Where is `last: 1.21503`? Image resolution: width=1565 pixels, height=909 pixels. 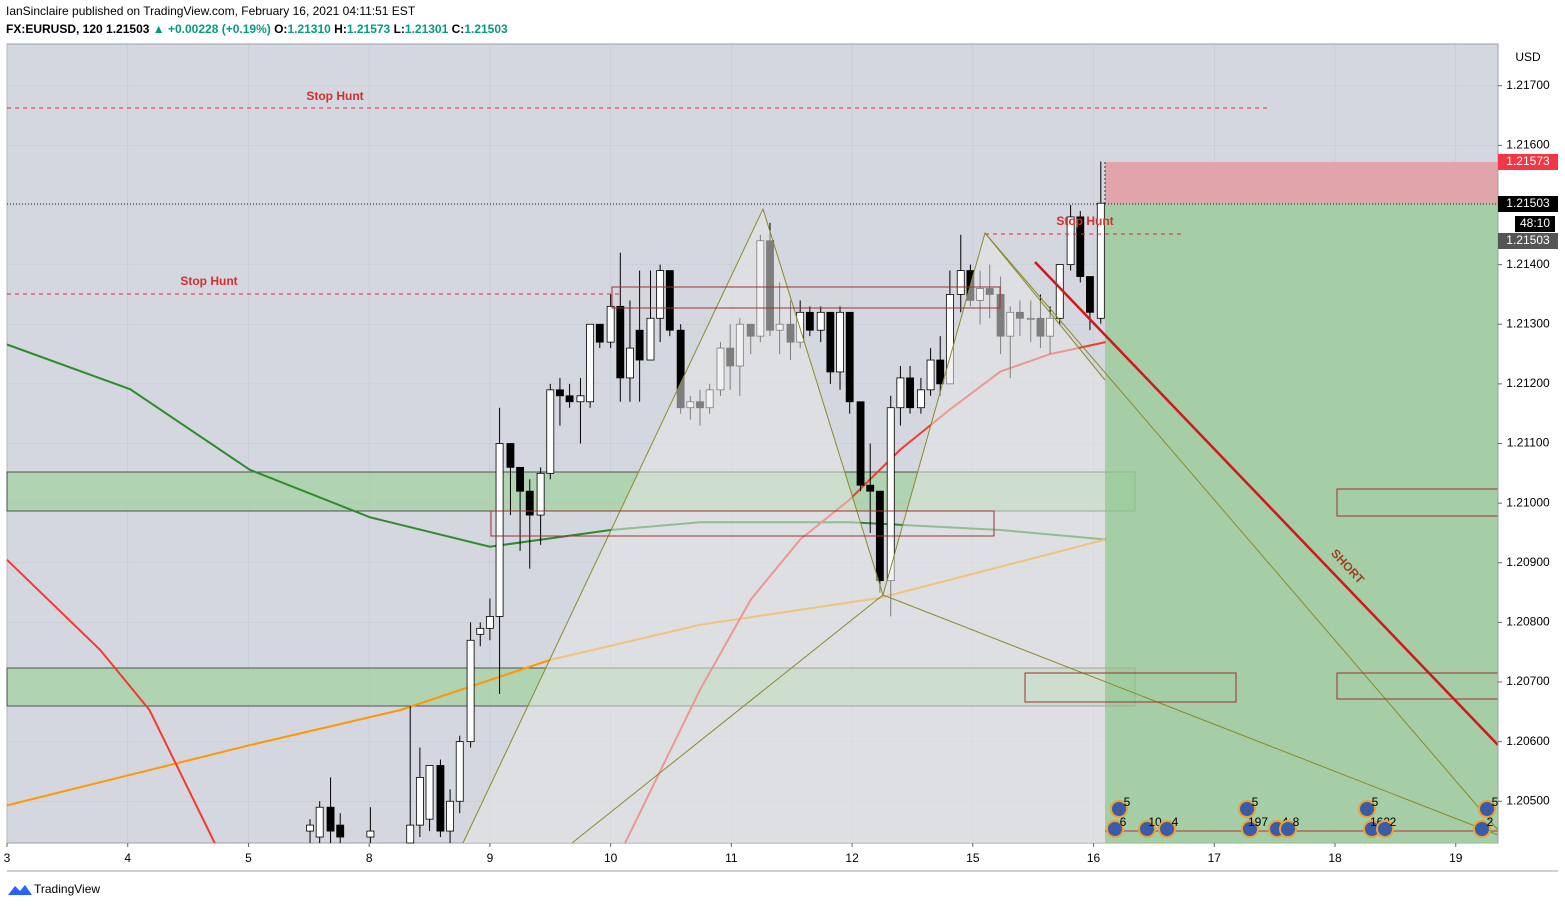
last: 1.21503 is located at coordinates (128, 29).